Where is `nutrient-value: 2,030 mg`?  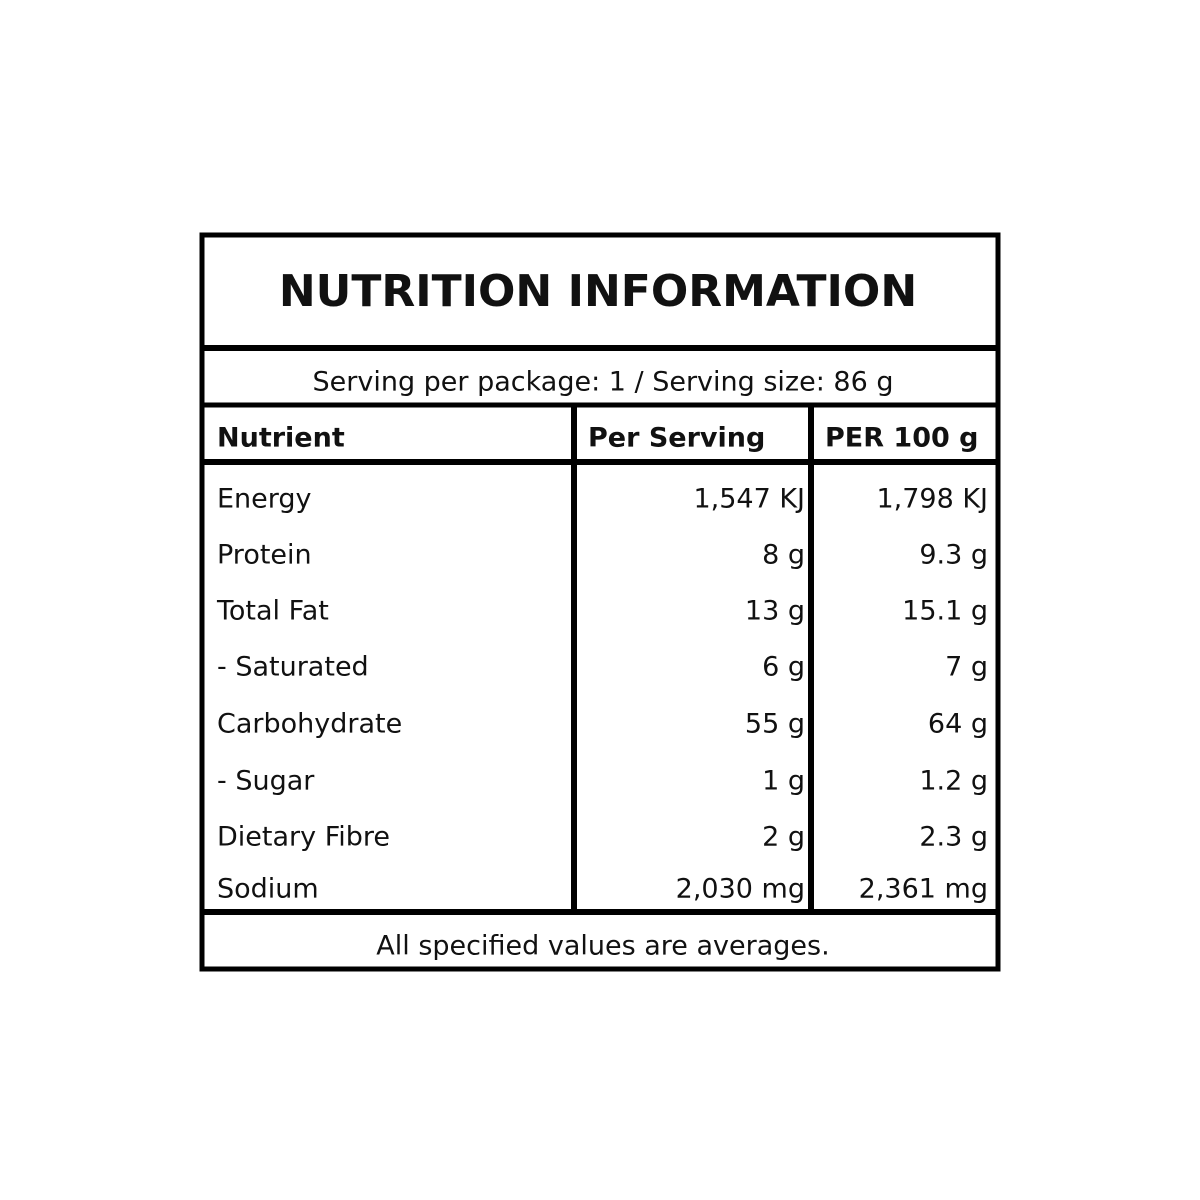
nutrient-value: 2,030 mg is located at coordinates (740, 889).